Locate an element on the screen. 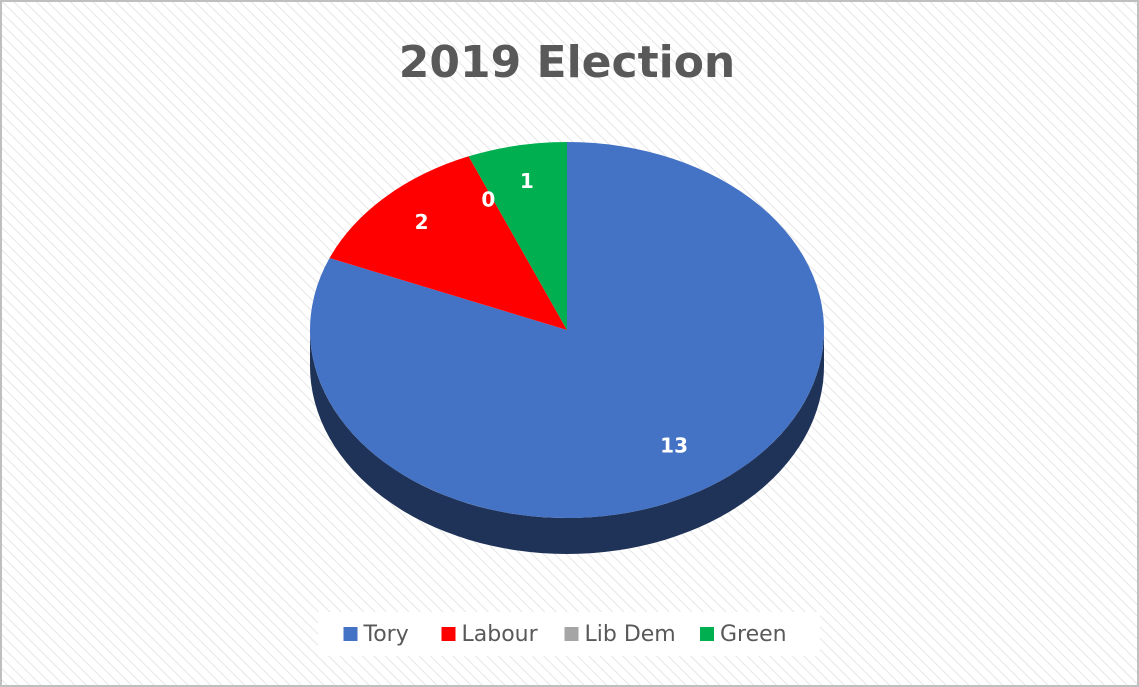 Image resolution: width=1139 pixels, height=687 pixels. legend-label: Green is located at coordinates (753, 634).